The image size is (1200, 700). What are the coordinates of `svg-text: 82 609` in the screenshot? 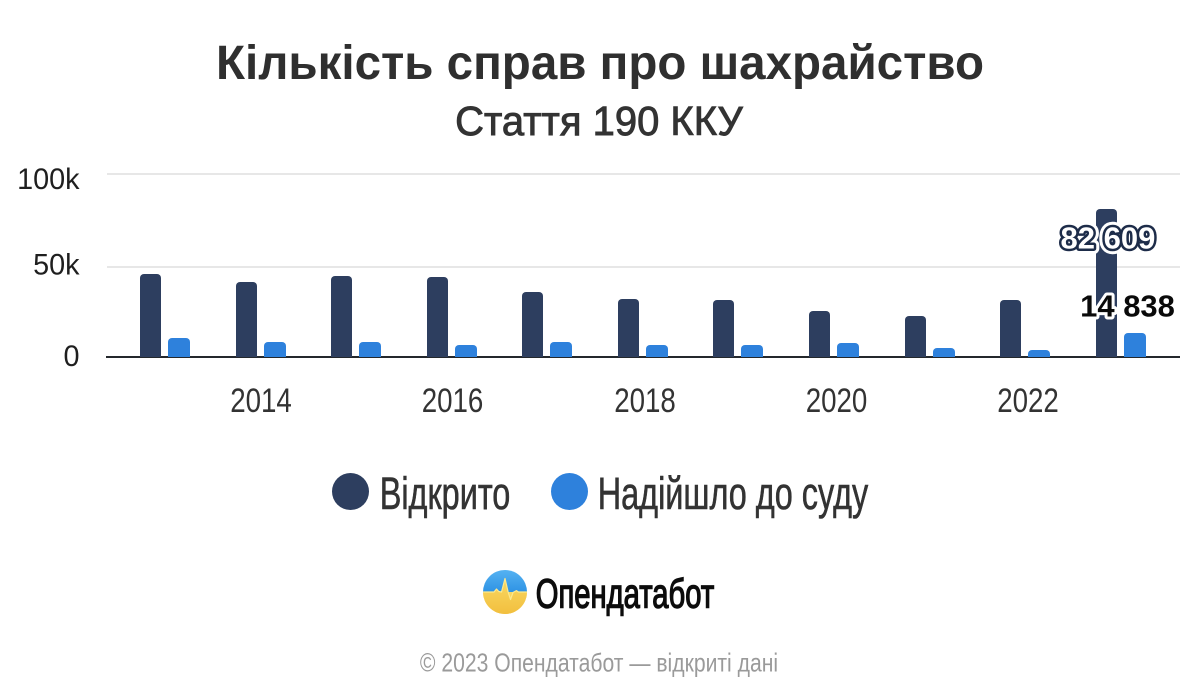 It's located at (1107, 238).